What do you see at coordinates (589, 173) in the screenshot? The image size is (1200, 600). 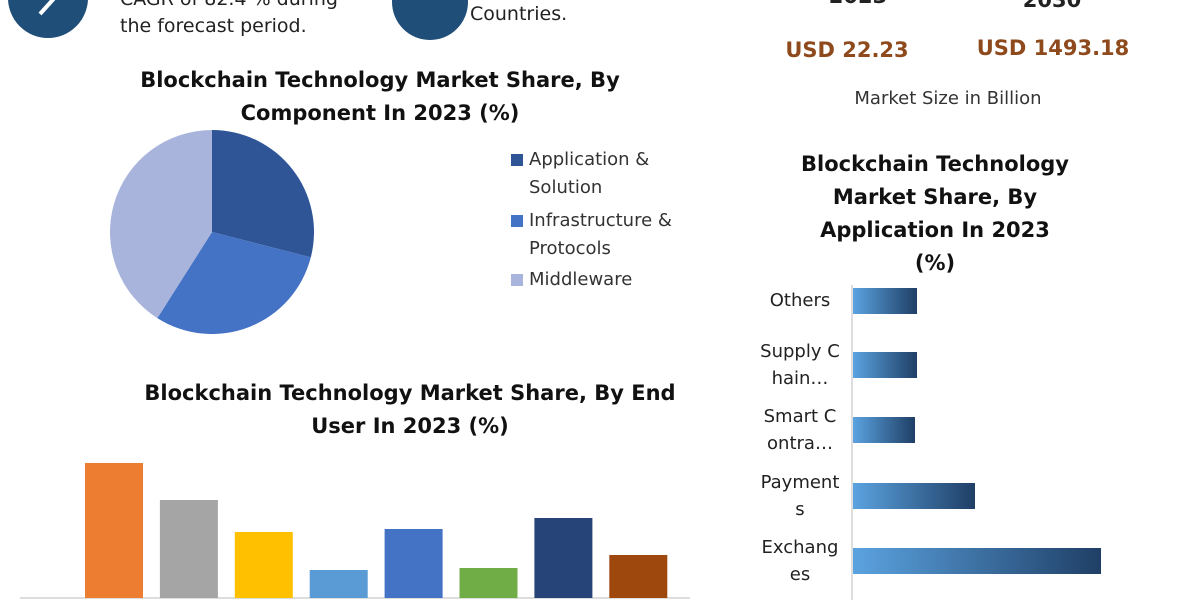 I see `legend-label: Application & Solution` at bounding box center [589, 173].